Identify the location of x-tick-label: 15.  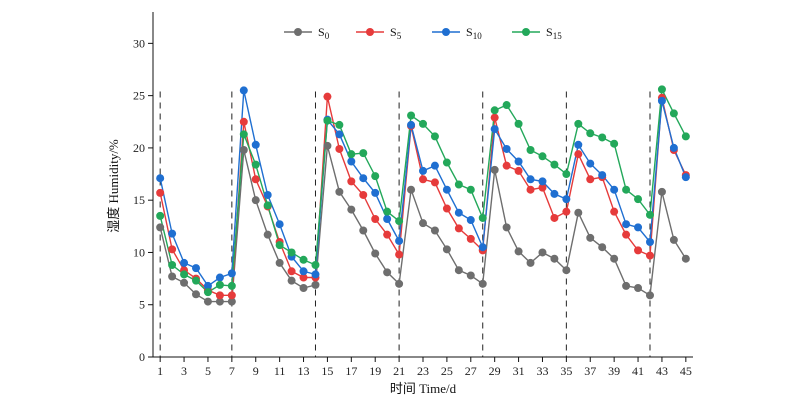
(327, 371).